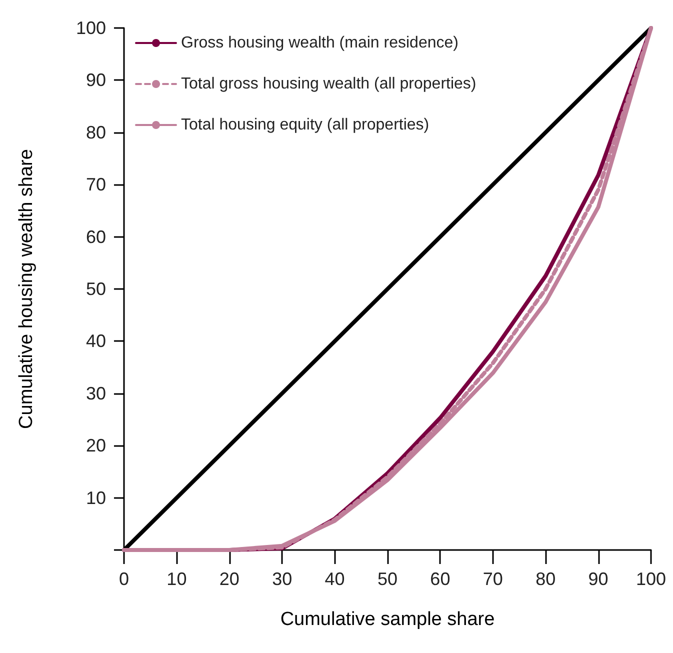  Describe the element at coordinates (91, 28) in the screenshot. I see `y-tick-label: 100` at that location.